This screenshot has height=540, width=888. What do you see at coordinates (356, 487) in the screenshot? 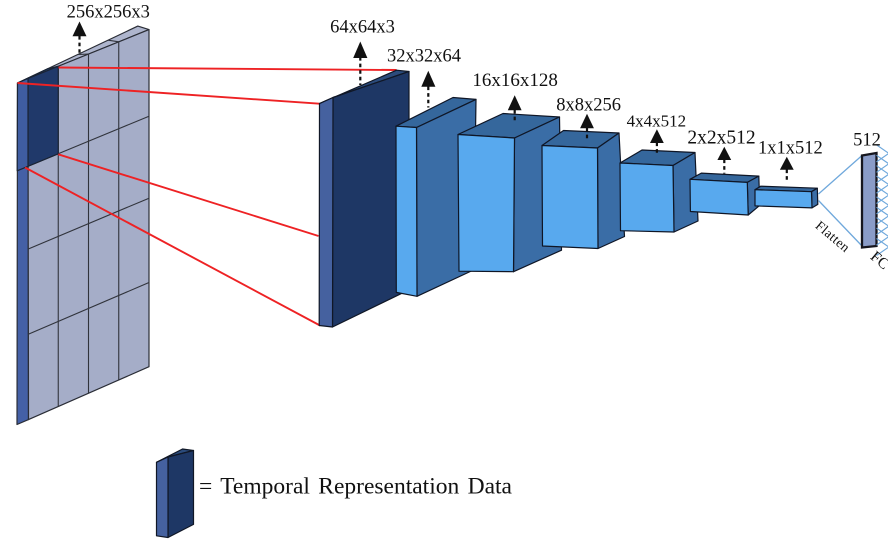
I see `svg-text: = Temporal Representation Data` at bounding box center [356, 487].